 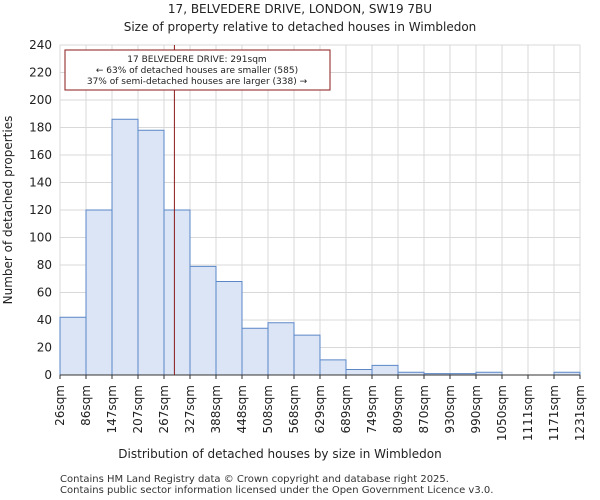 What do you see at coordinates (372, 409) in the screenshot?
I see `x-tick-label: 749sqm` at bounding box center [372, 409].